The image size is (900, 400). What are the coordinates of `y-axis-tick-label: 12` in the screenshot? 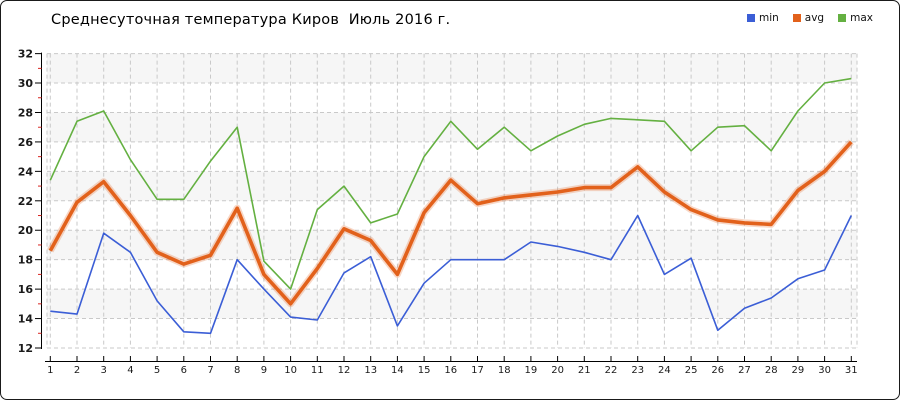 It's located at (25, 348).